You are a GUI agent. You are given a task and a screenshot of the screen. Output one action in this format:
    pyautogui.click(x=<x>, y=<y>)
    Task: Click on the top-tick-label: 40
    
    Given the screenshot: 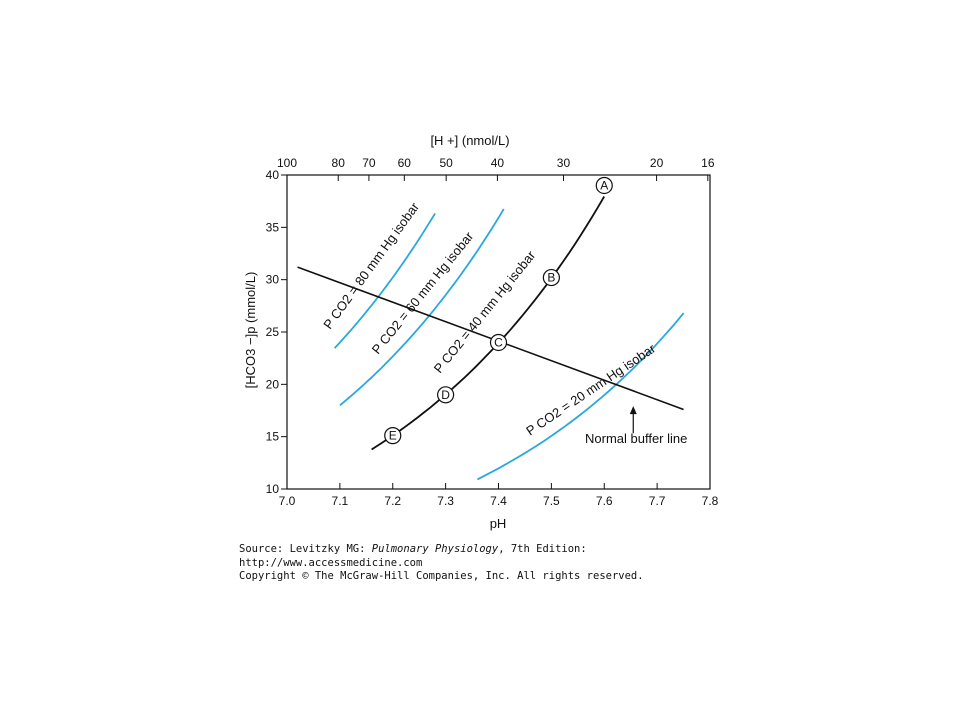 What is the action you would take?
    pyautogui.click(x=498, y=163)
    